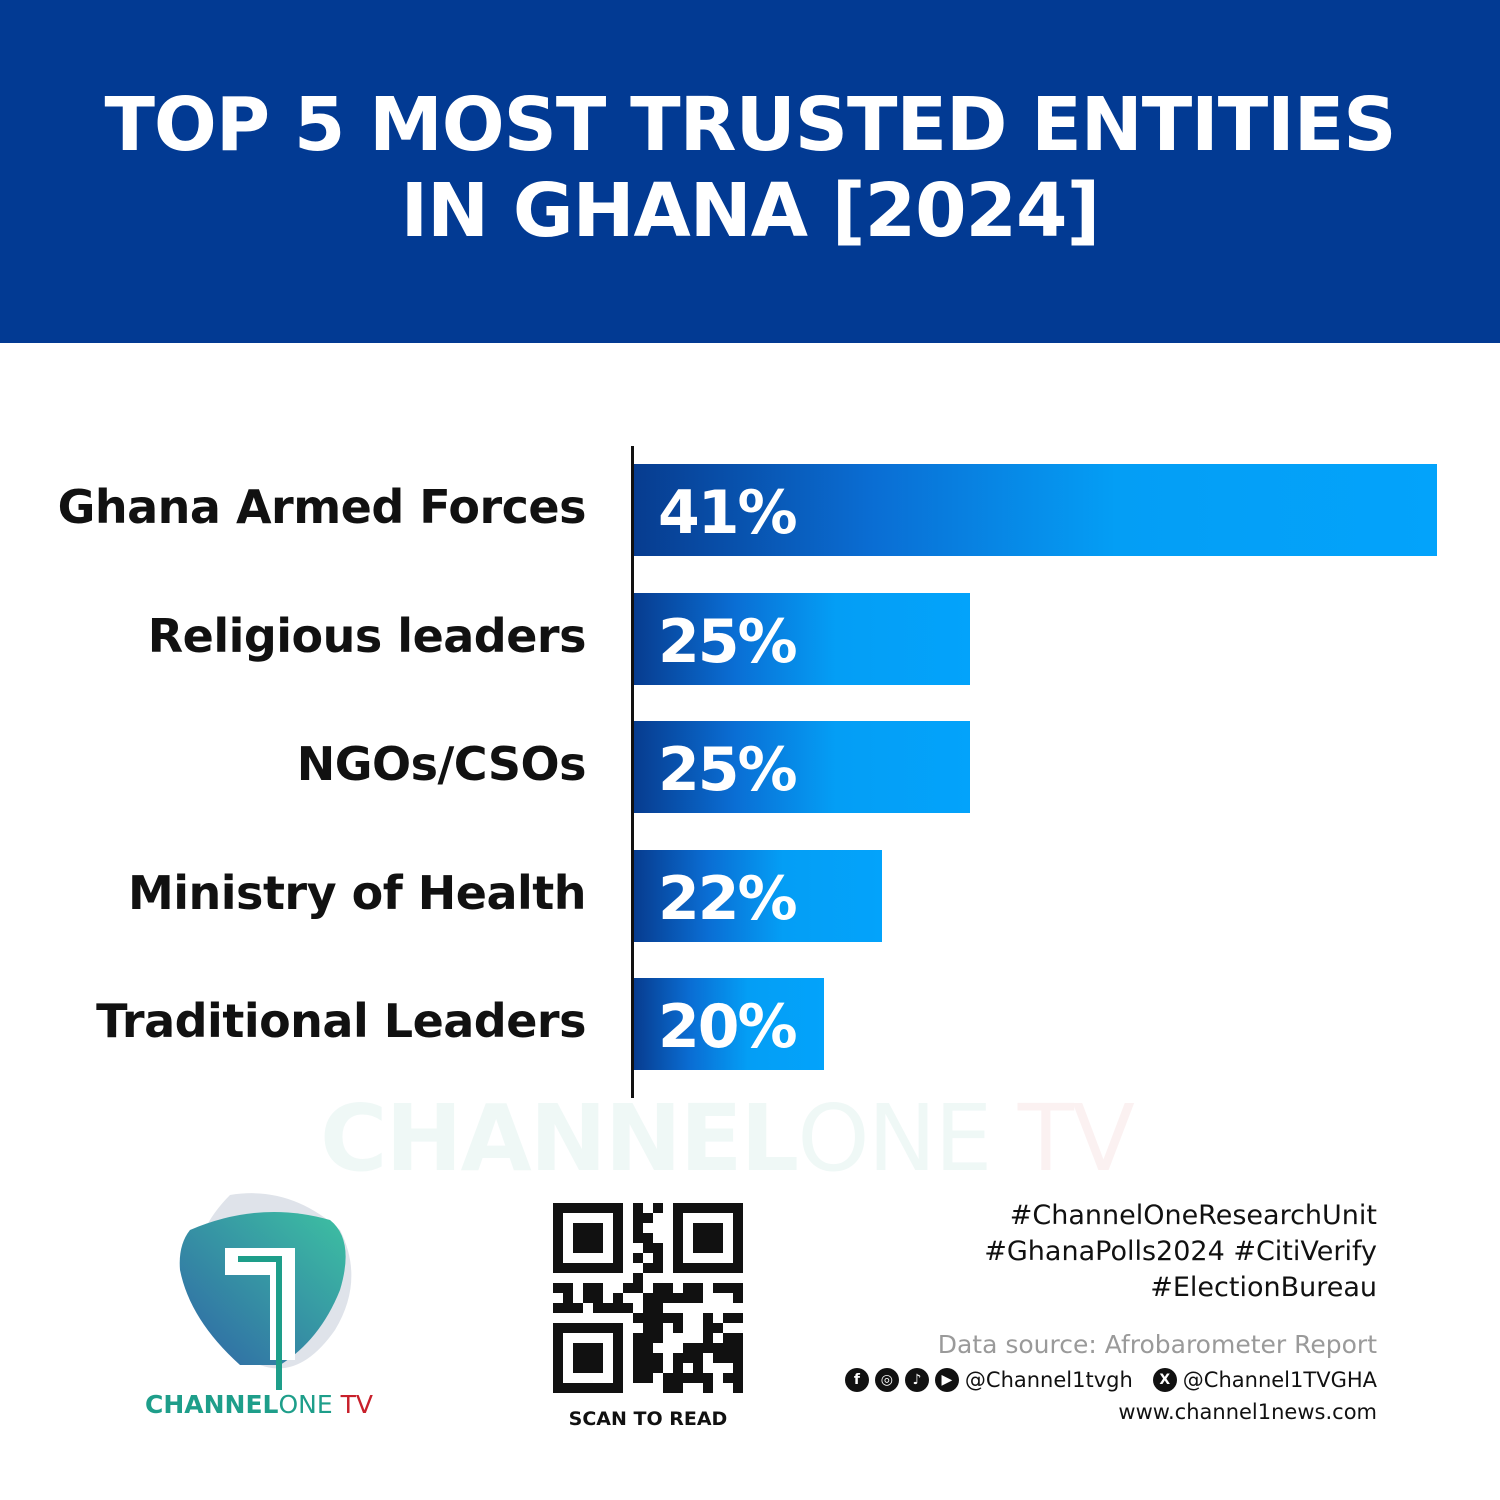 This screenshot has height=1500, width=1500. Describe the element at coordinates (886, 1380) in the screenshot. I see `instagram-icon: ◎` at that location.